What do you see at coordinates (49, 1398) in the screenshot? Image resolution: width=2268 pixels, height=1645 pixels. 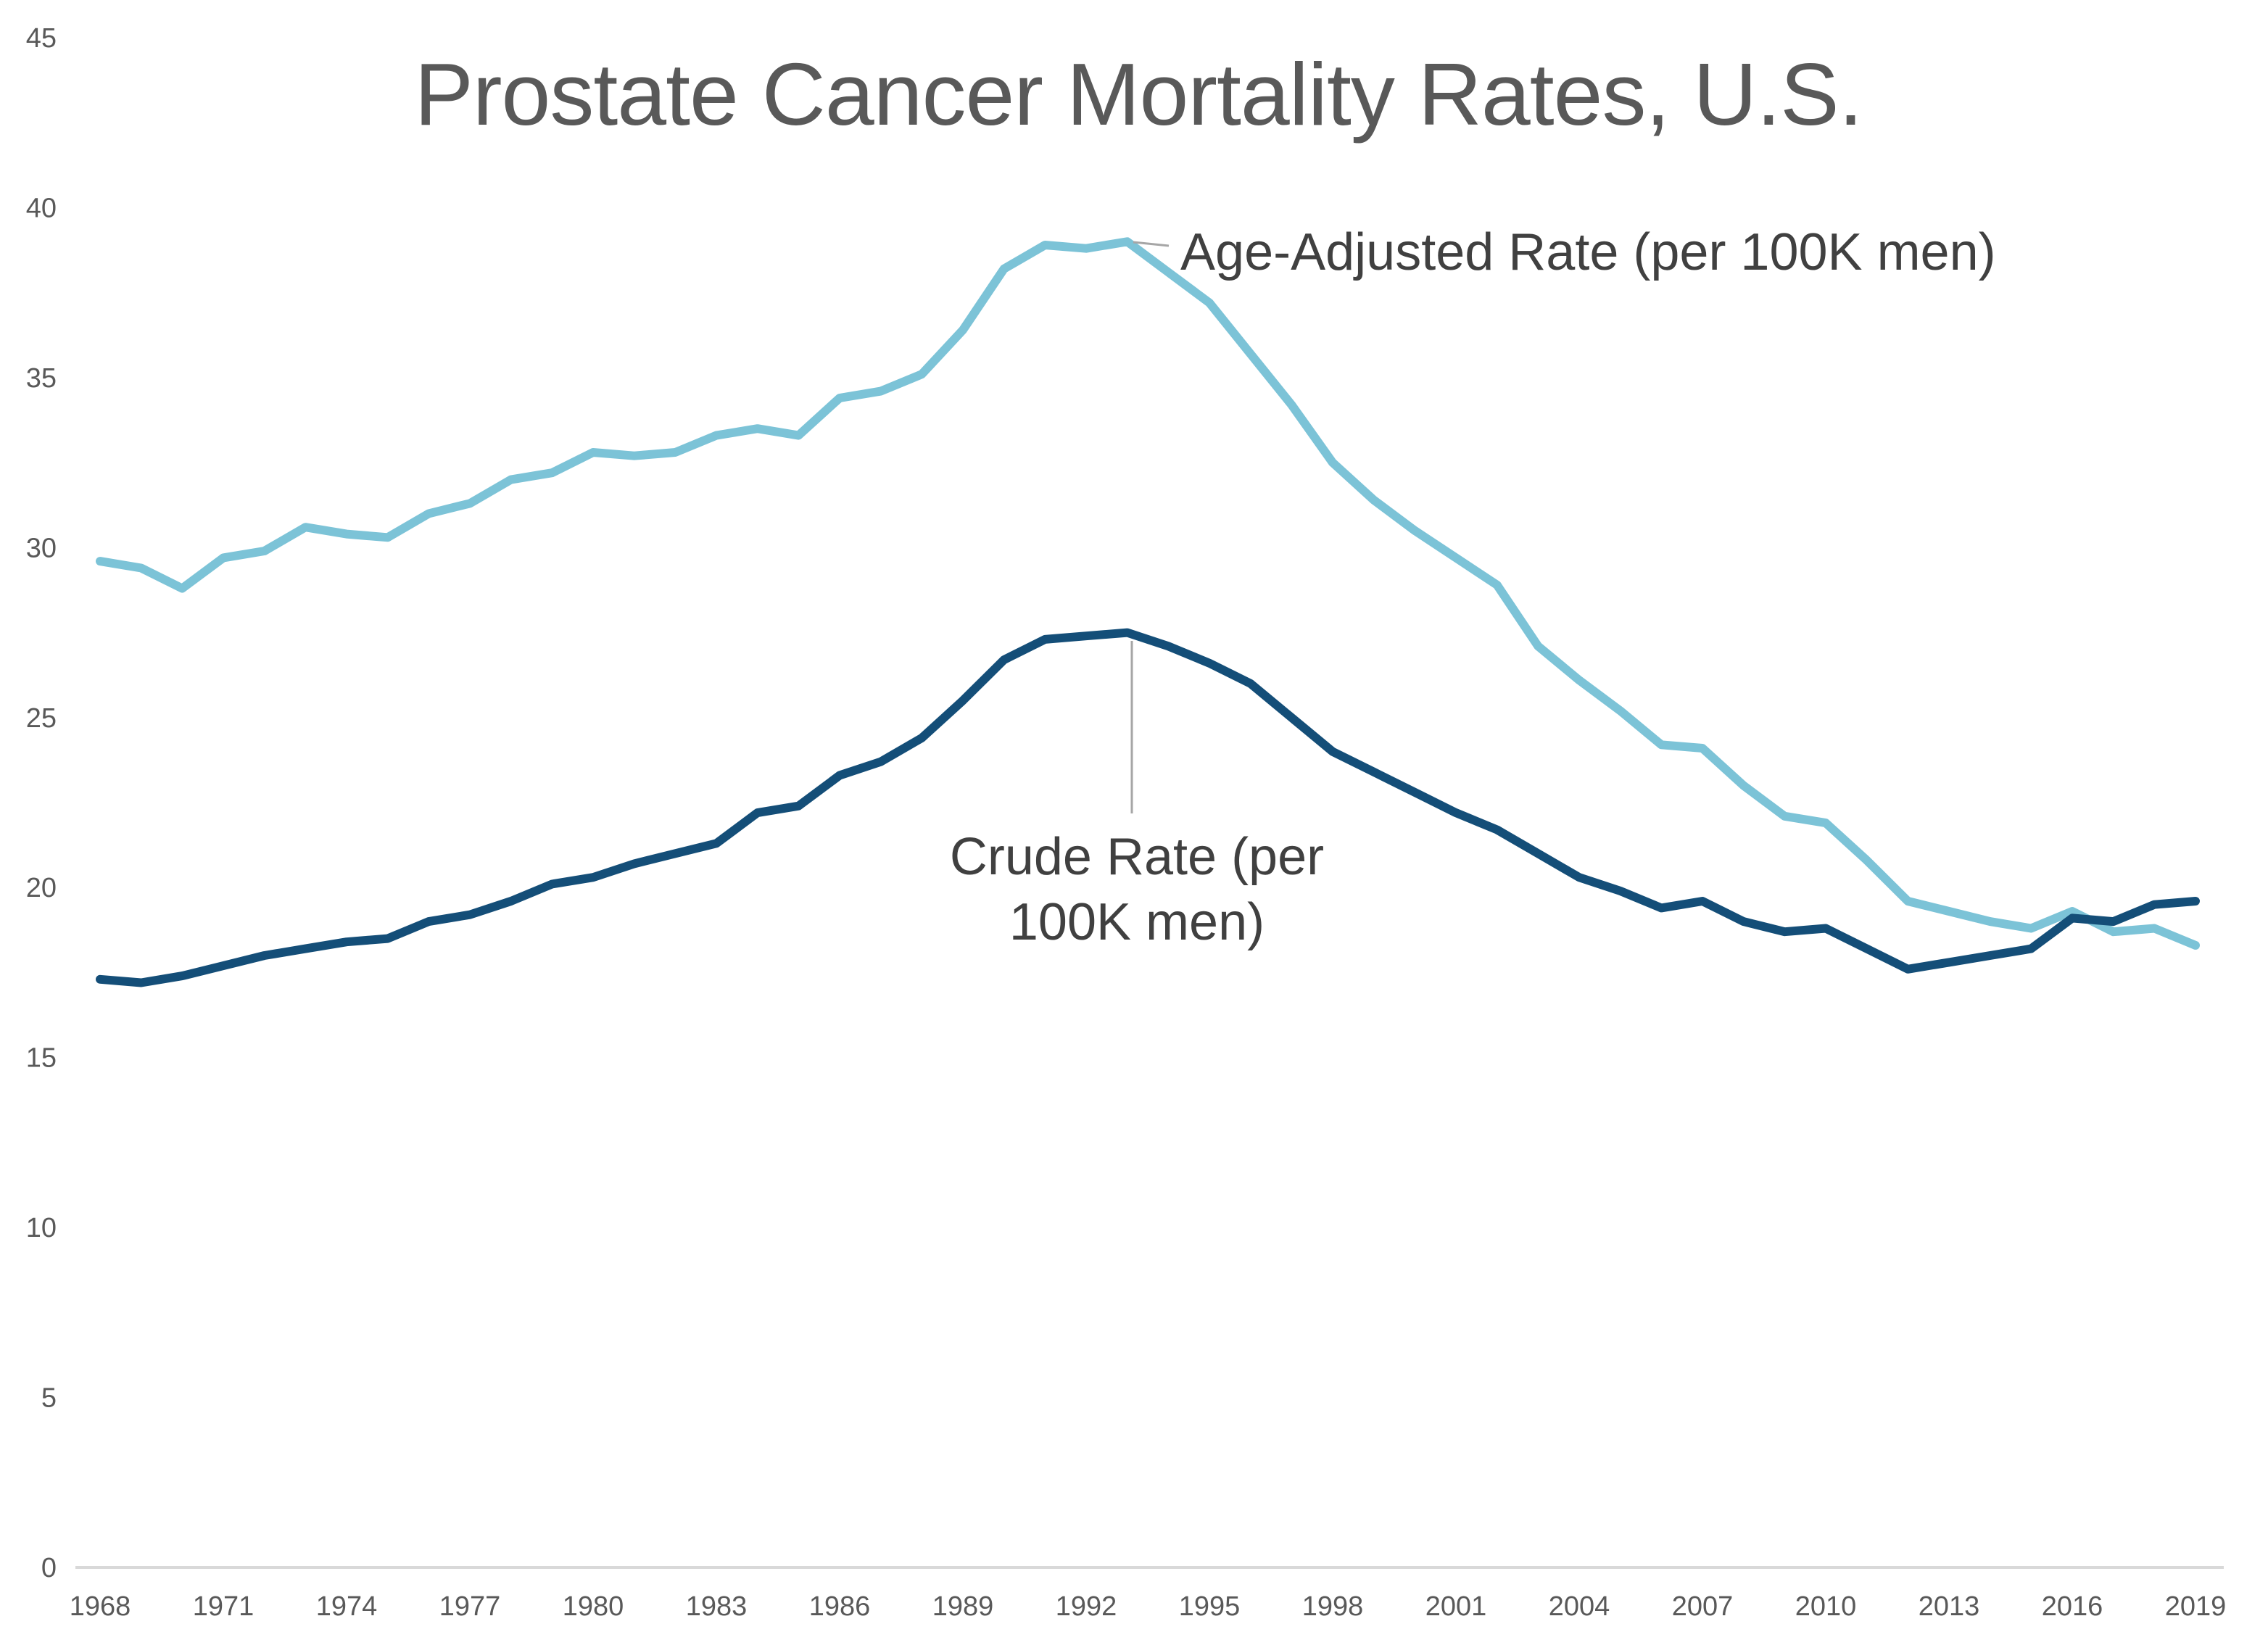 I see `y-tick-label-5: 5` at bounding box center [49, 1398].